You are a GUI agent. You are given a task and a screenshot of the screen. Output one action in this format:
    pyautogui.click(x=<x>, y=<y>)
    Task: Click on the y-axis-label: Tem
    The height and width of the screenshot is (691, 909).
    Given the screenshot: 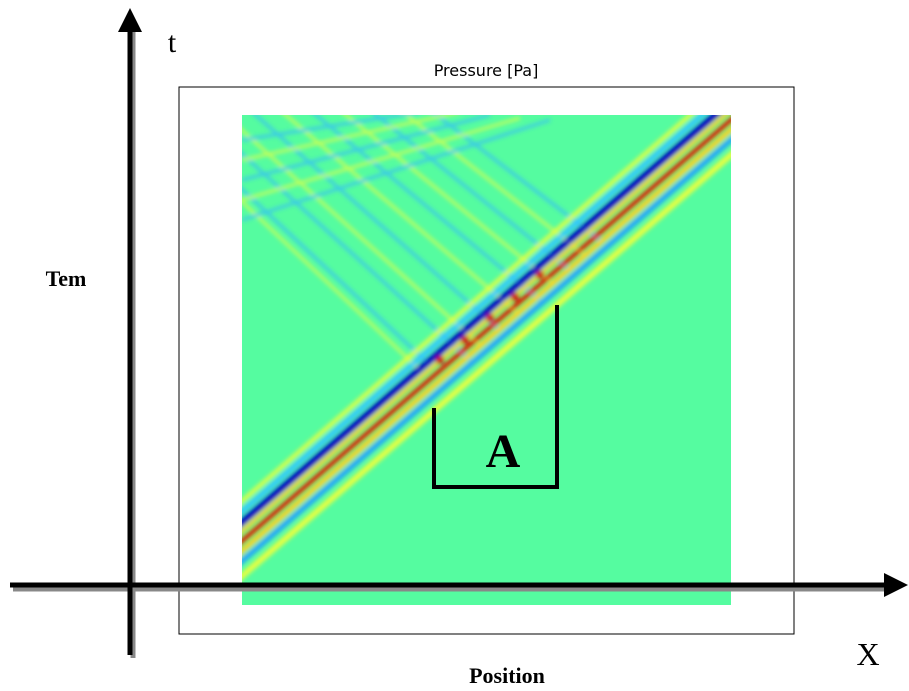 What is the action you would take?
    pyautogui.click(x=66, y=278)
    